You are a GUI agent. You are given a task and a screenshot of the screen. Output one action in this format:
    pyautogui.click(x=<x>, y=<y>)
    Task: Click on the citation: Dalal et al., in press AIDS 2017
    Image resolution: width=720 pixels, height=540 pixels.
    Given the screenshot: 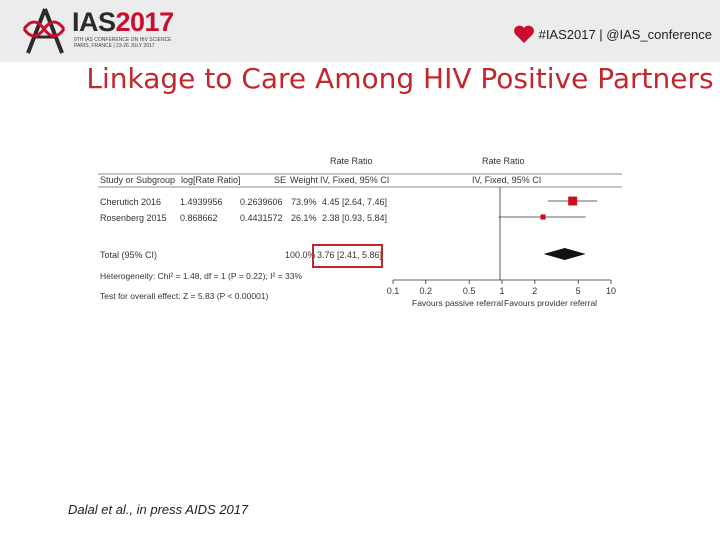 What is the action you would take?
    pyautogui.click(x=158, y=509)
    